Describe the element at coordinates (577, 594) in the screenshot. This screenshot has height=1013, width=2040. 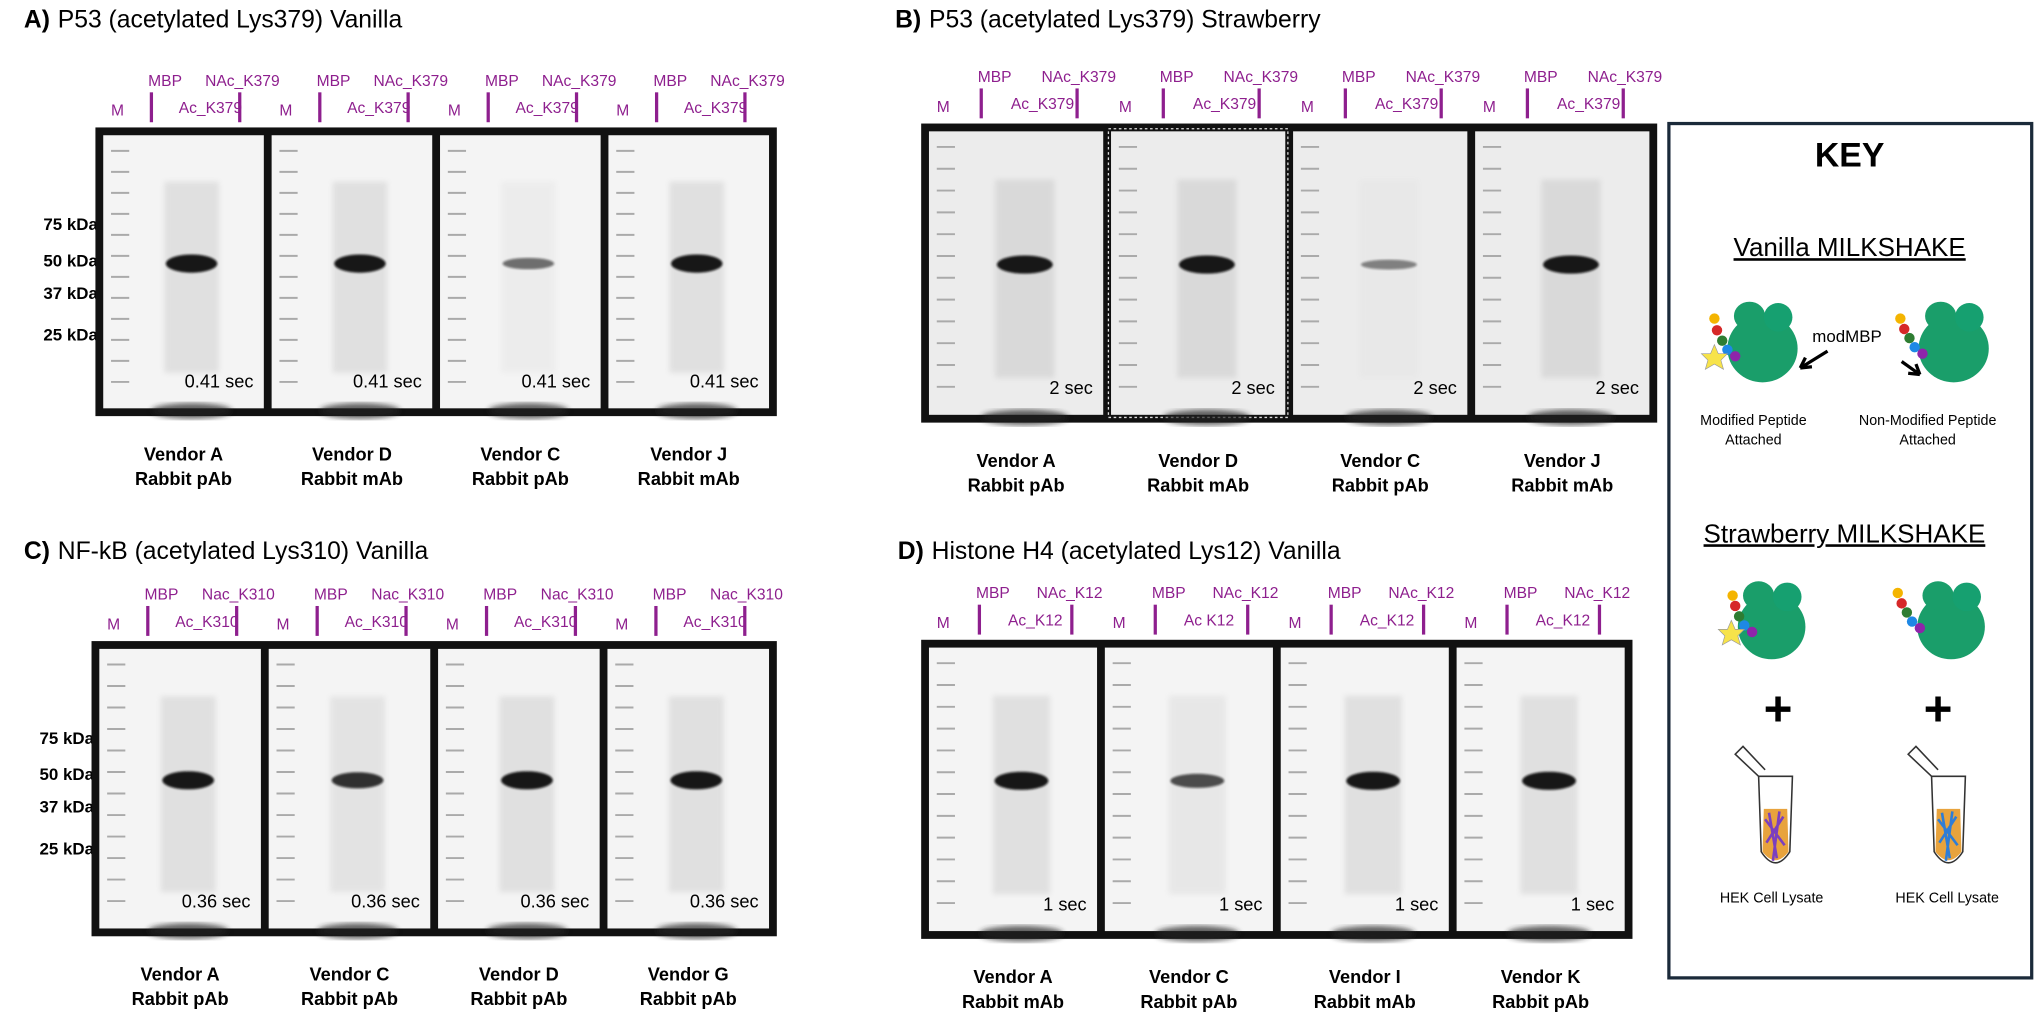
I see `lane-label: Nac_K310` at that location.